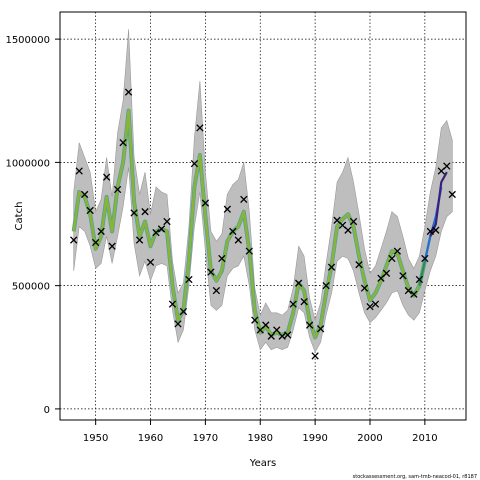 This screenshot has height=480, width=480. I want to click on y-axis-title: Catch, so click(19, 216).